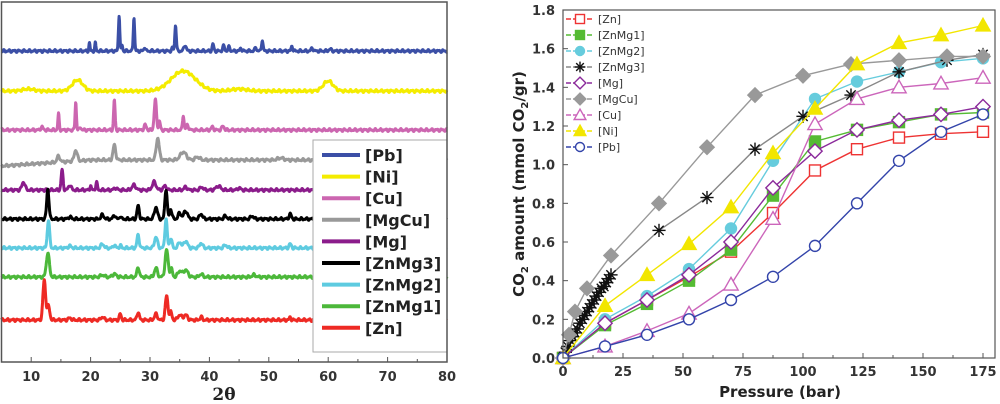 This screenshot has height=404, width=1000. I want to click on x-tick-label: 25, so click(623, 372).